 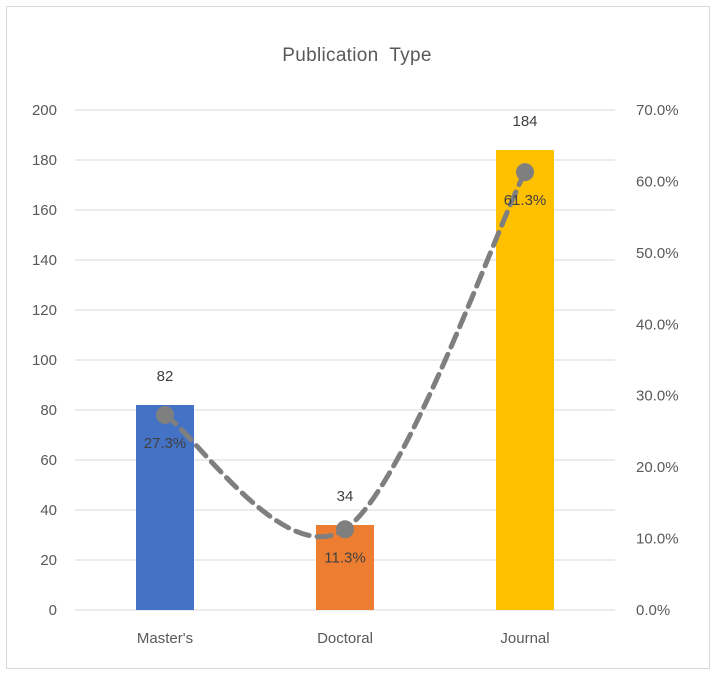 What do you see at coordinates (657, 396) in the screenshot?
I see `y2-tick-label: 30.0%` at bounding box center [657, 396].